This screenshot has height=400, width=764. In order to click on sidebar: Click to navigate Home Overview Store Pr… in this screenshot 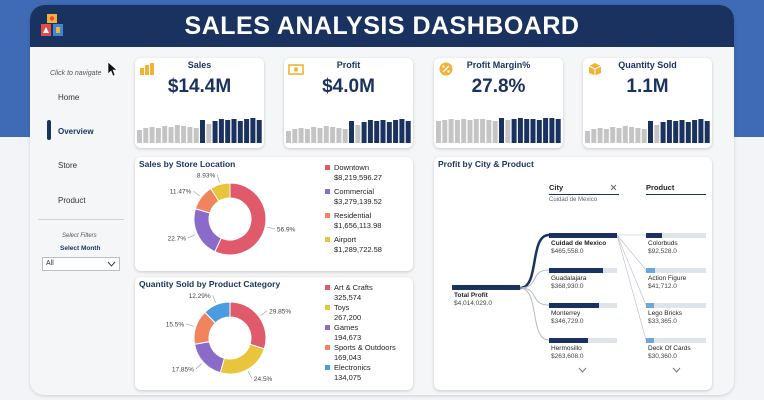, I will do `click(79, 221)`.